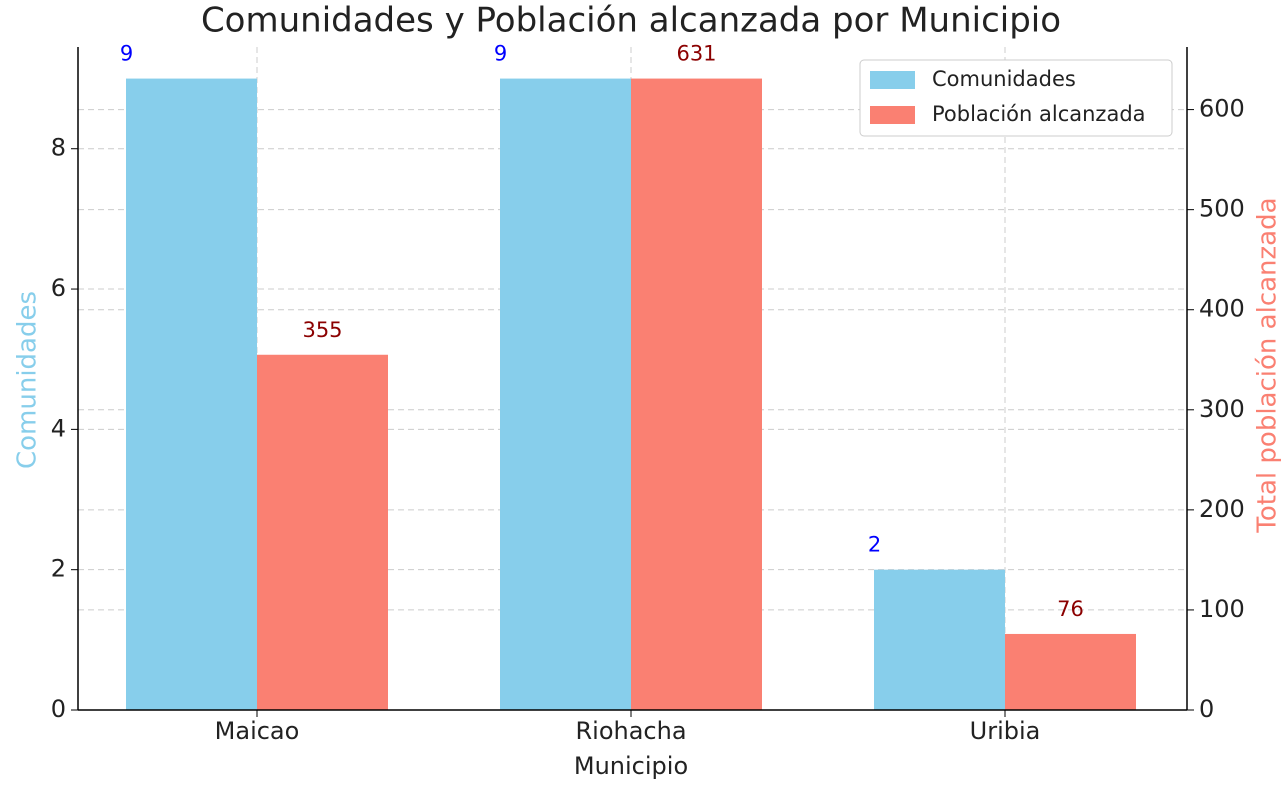  I want to click on data-label: 76, so click(1070, 609).